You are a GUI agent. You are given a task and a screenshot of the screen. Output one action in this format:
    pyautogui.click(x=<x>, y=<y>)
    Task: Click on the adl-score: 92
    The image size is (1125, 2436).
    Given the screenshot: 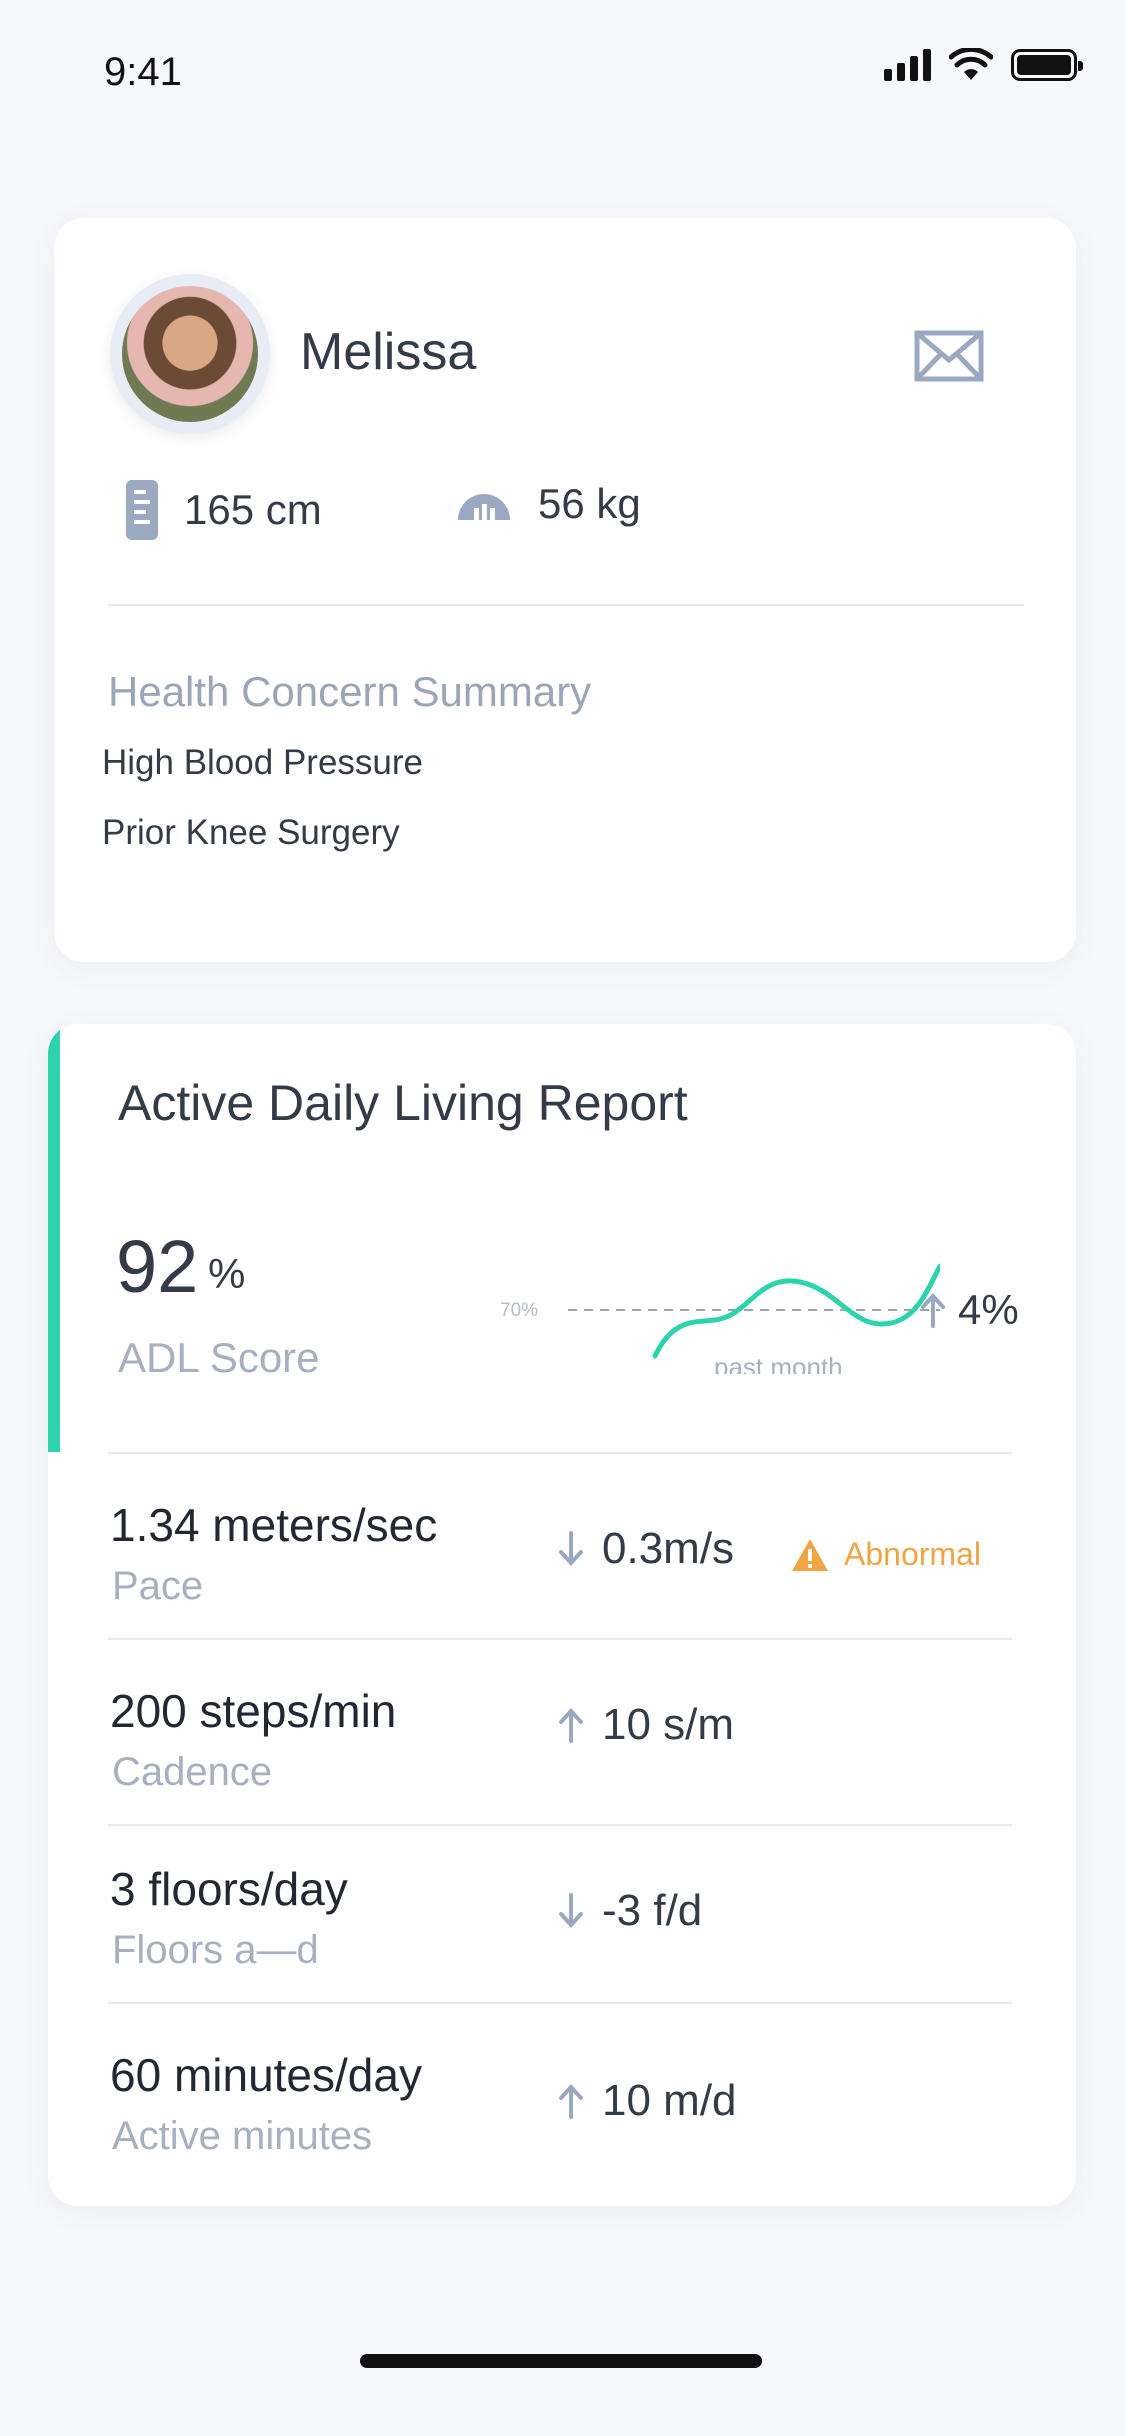 What is the action you would take?
    pyautogui.click(x=157, y=1266)
    